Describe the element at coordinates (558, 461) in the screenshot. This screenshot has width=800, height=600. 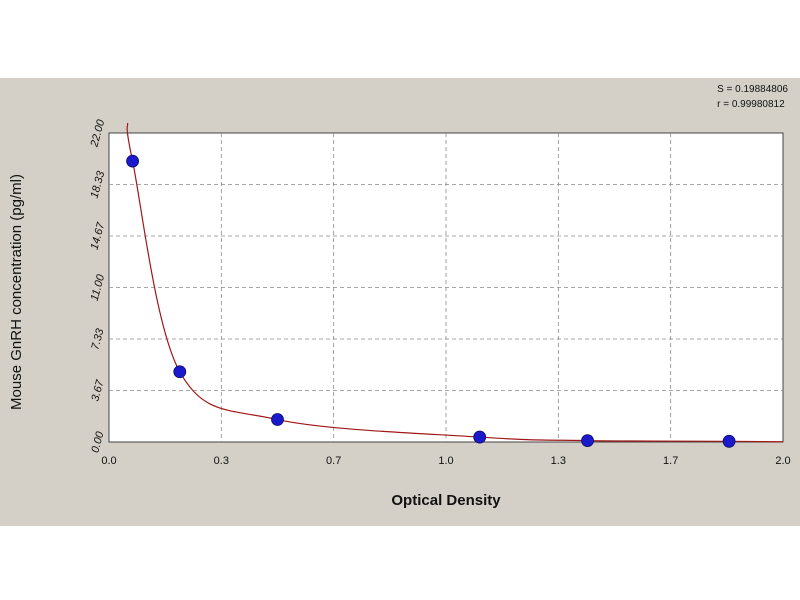
I see `x-tick-label: 1.3` at that location.